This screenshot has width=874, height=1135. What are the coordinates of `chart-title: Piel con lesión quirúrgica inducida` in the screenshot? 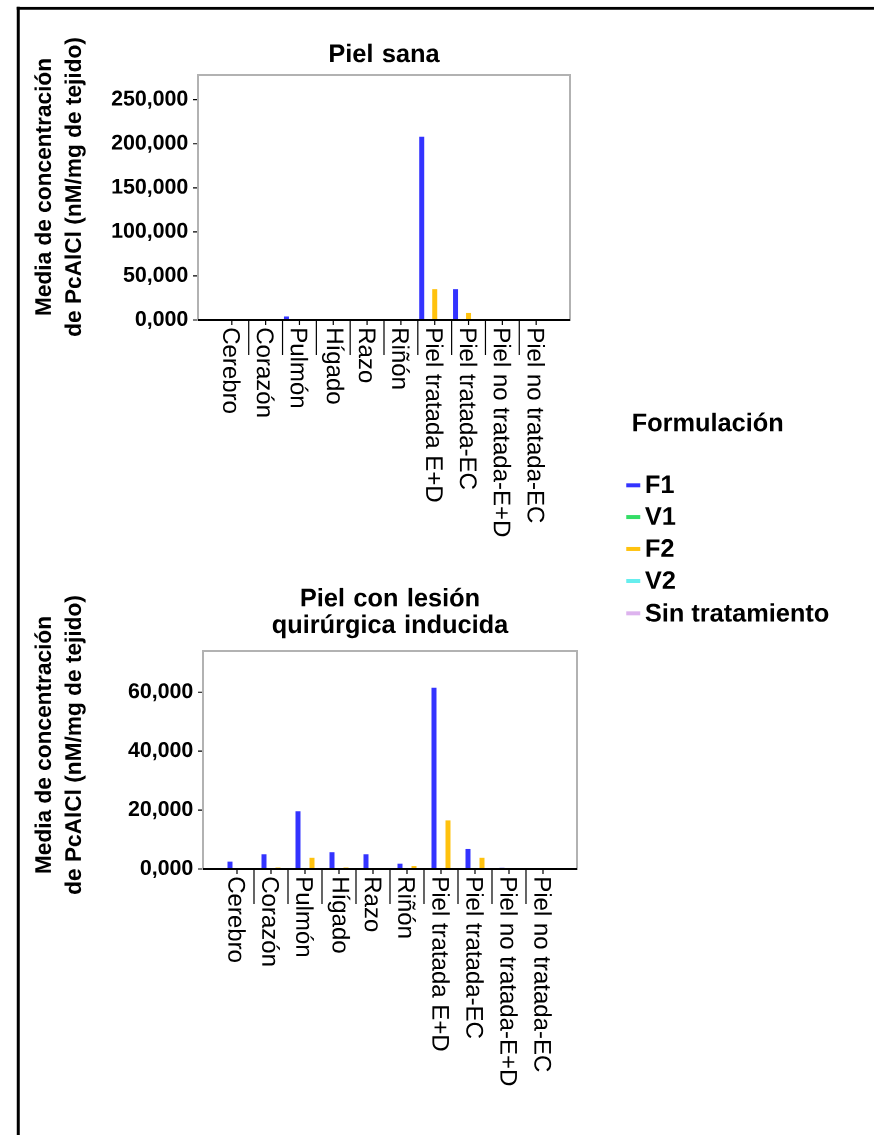 It's located at (390, 613).